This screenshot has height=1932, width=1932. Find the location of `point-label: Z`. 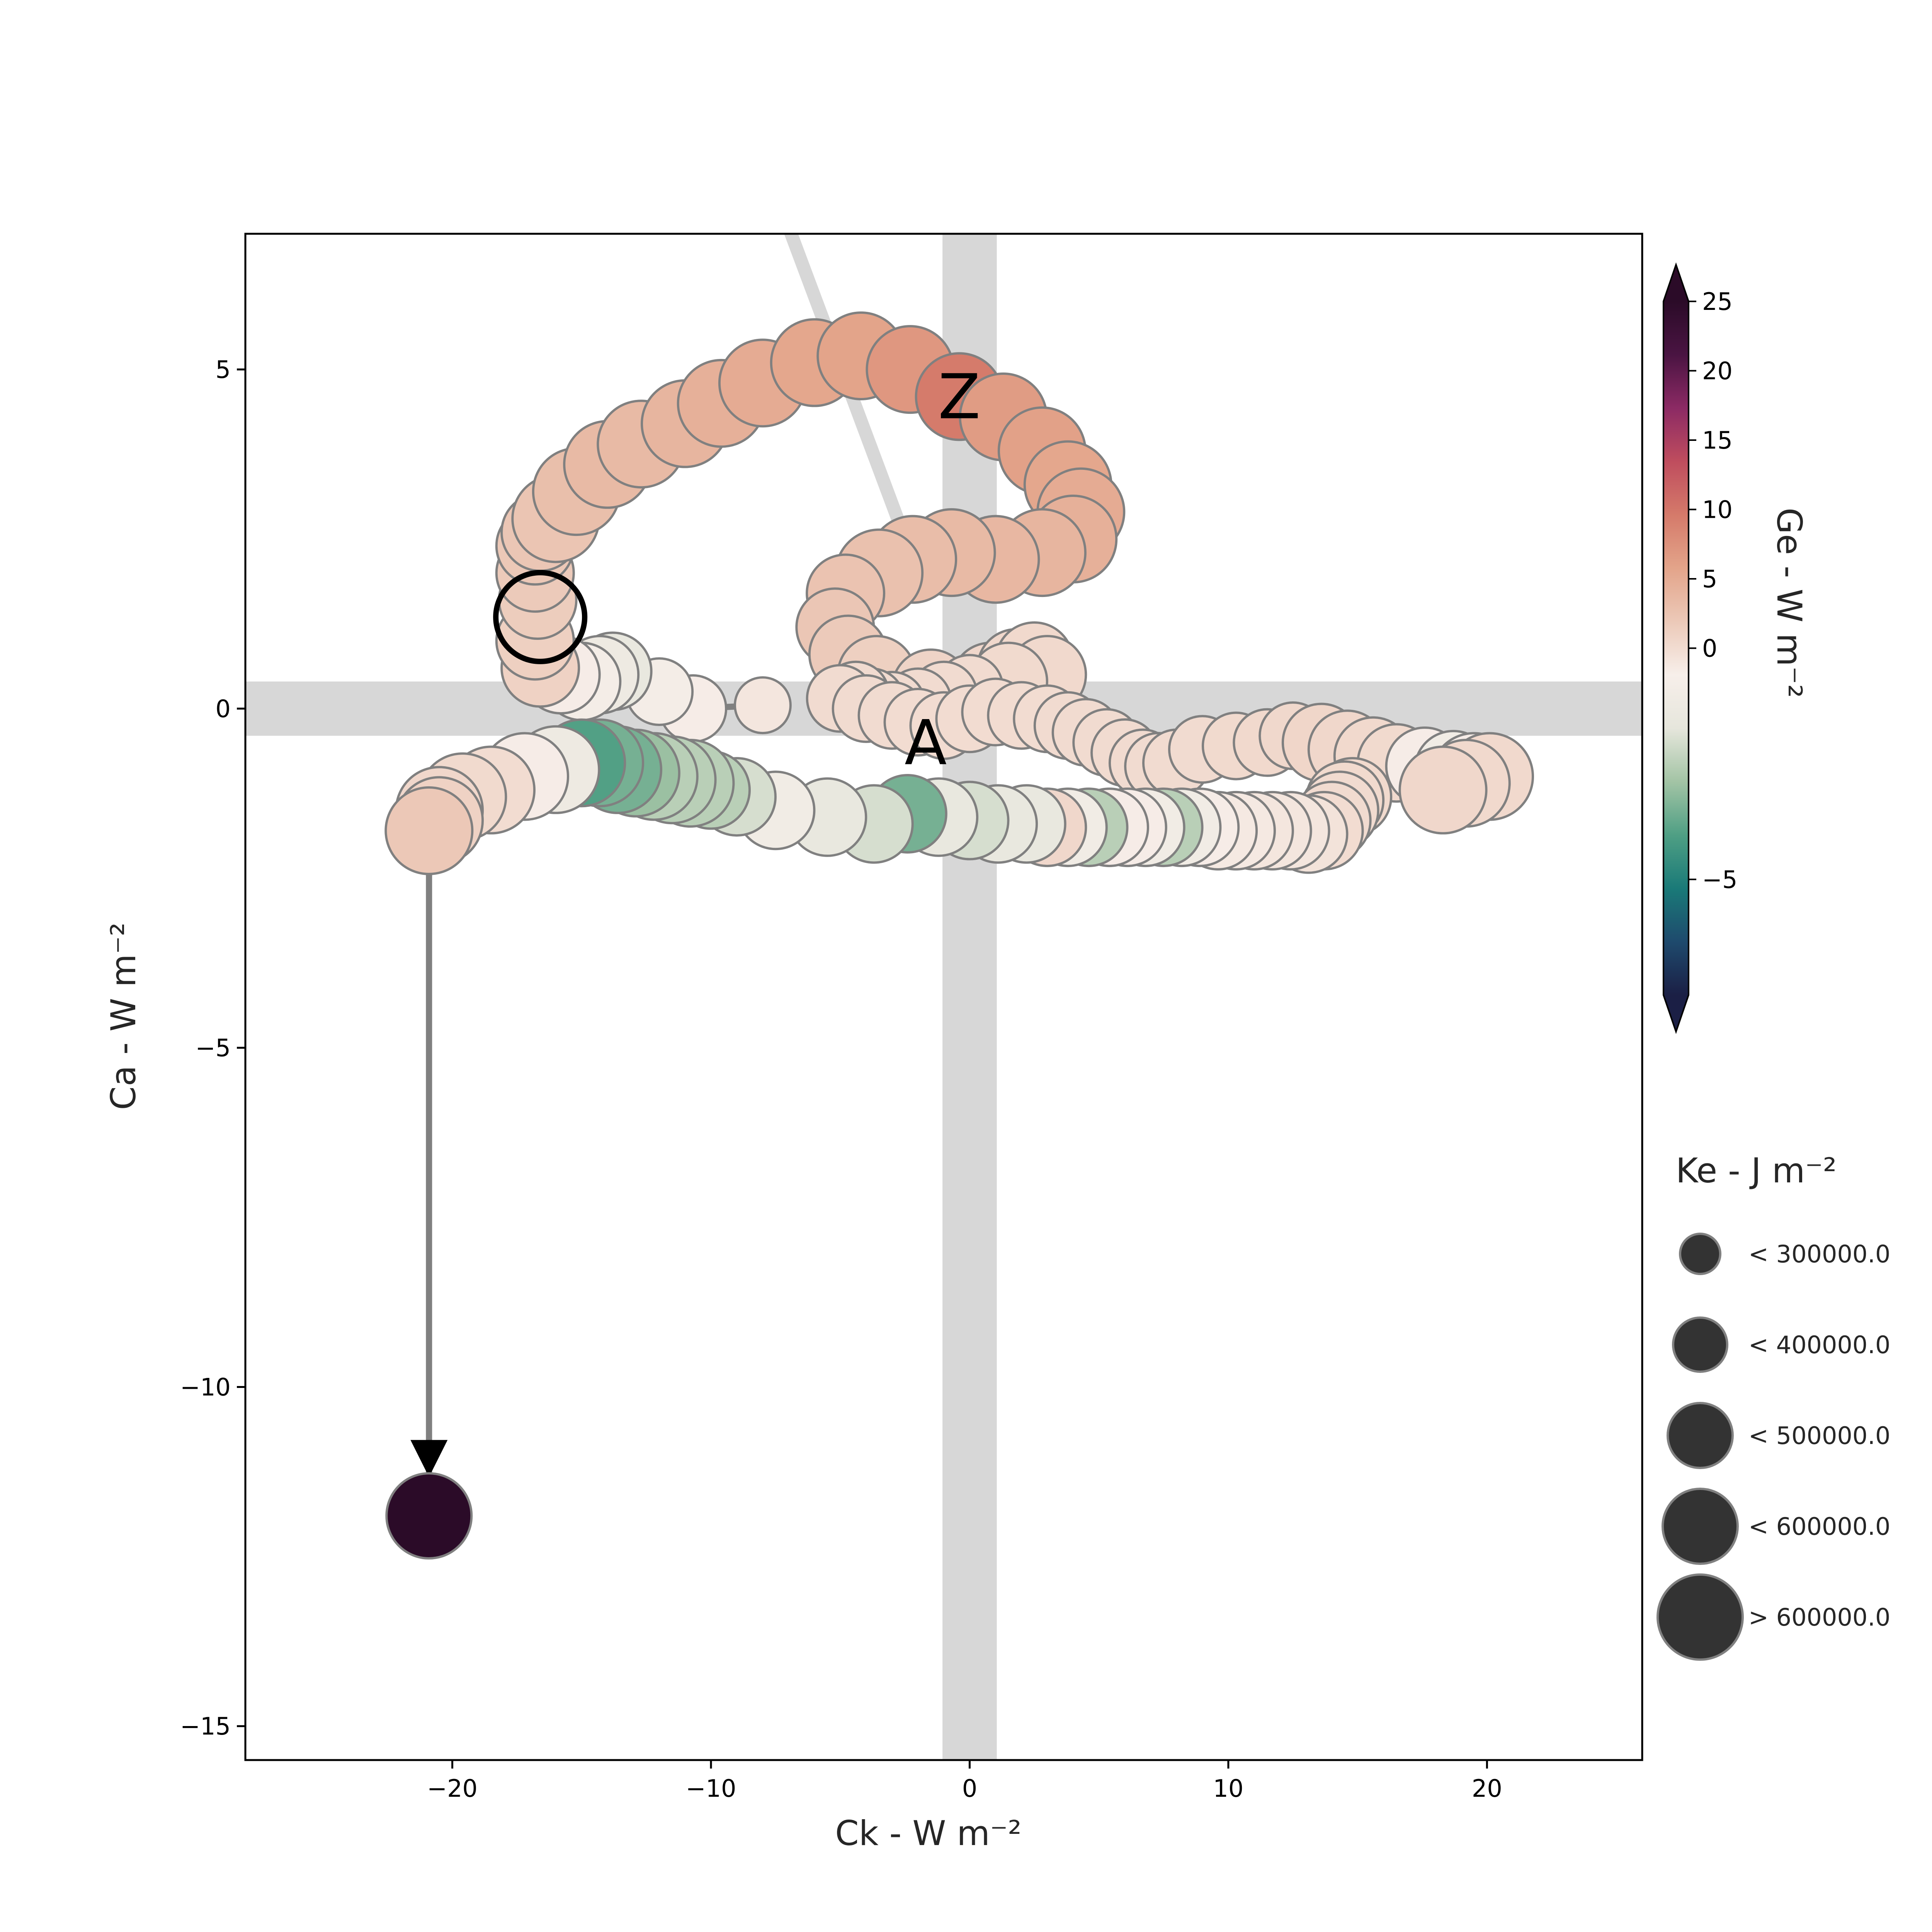

point-label: Z is located at coordinates (960, 397).